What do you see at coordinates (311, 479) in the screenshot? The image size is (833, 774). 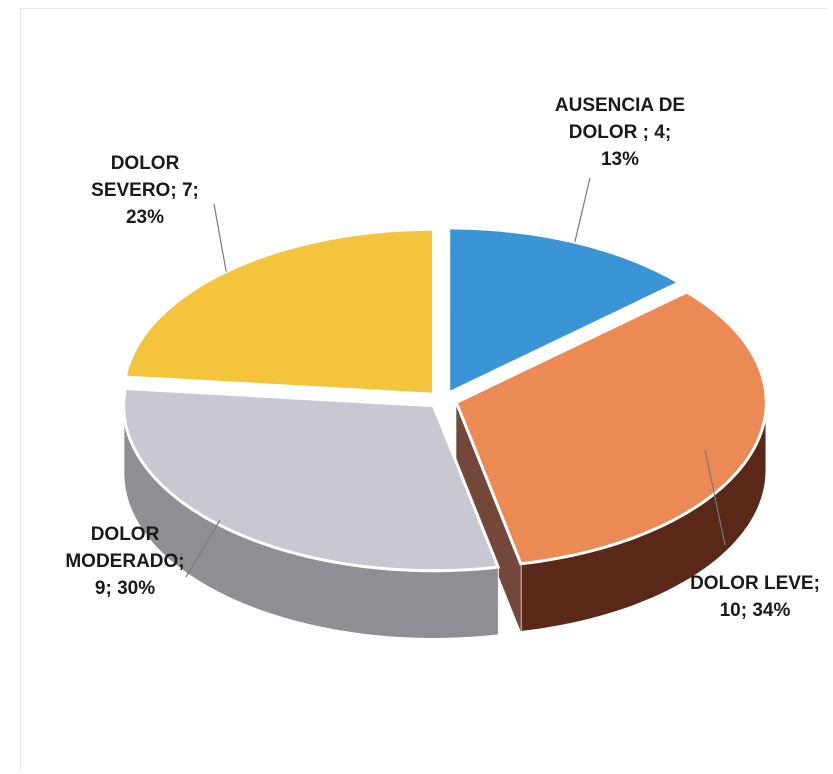 I see `slice-top-moderado` at bounding box center [311, 479].